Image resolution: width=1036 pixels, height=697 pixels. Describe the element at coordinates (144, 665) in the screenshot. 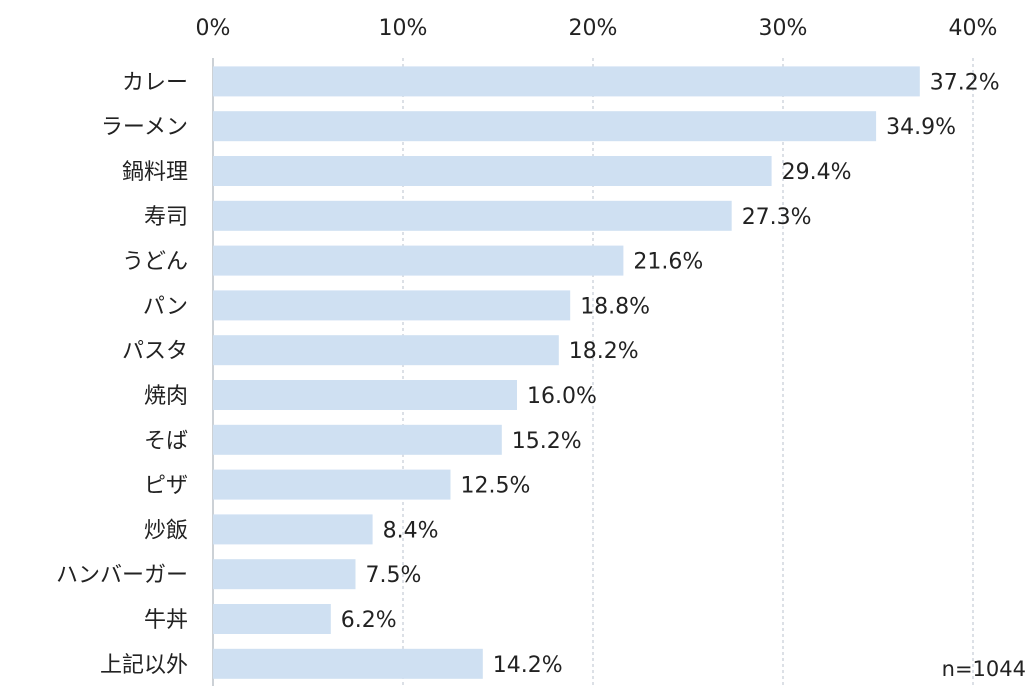

I see `category-label: 上記以外` at that location.